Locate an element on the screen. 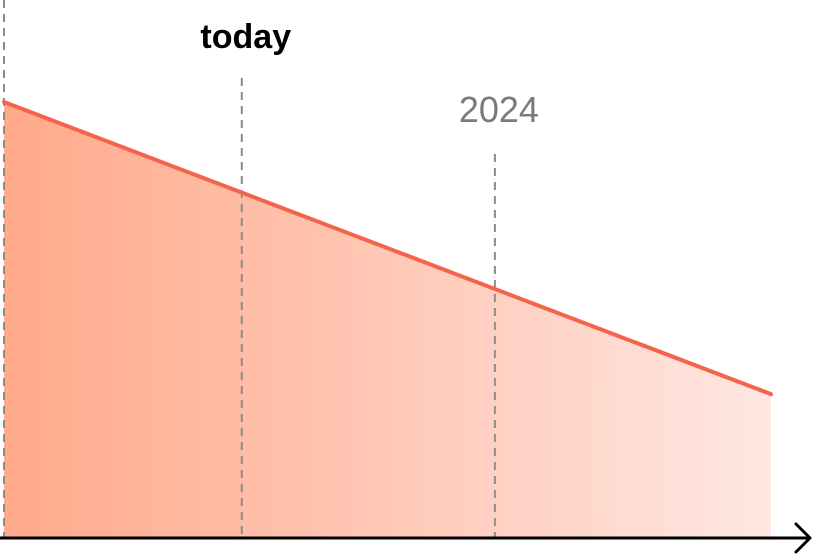 The height and width of the screenshot is (556, 814). marker-label-2024: 2024 is located at coordinates (499, 109).